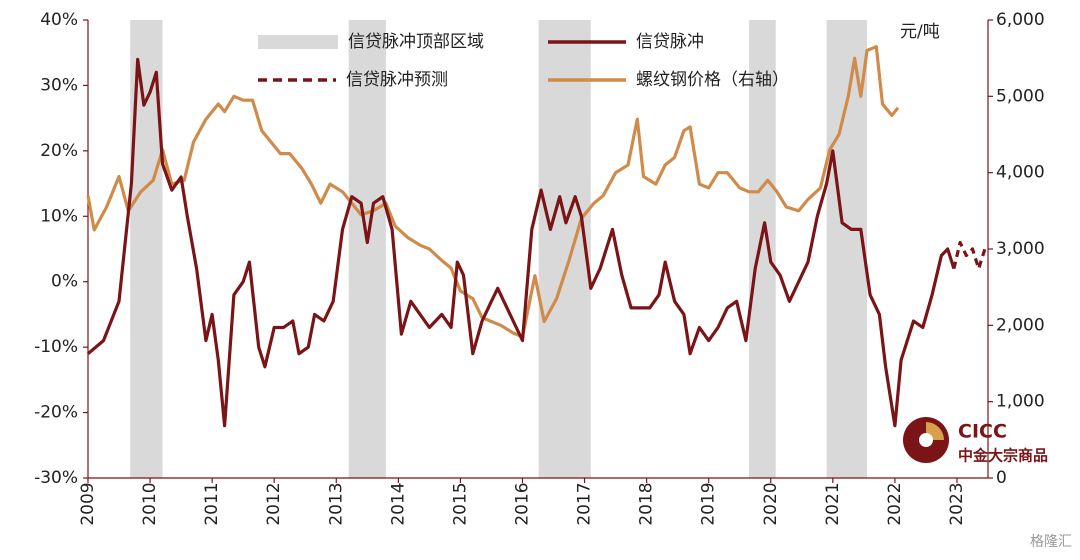  What do you see at coordinates (59, 216) in the screenshot?
I see `y-tick-label: 10%` at bounding box center [59, 216].